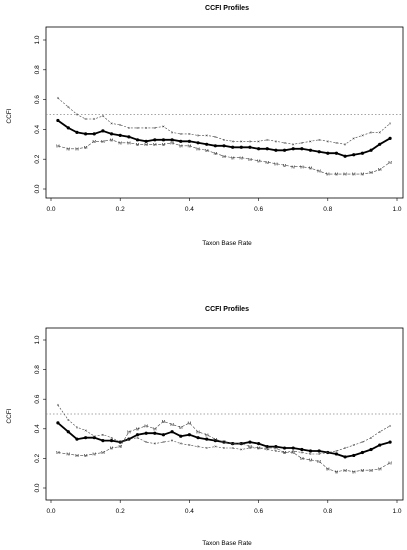 This screenshot has width=407, height=550. Describe the element at coordinates (120, 511) in the screenshot. I see `x-tick-label: 0.2` at that location.